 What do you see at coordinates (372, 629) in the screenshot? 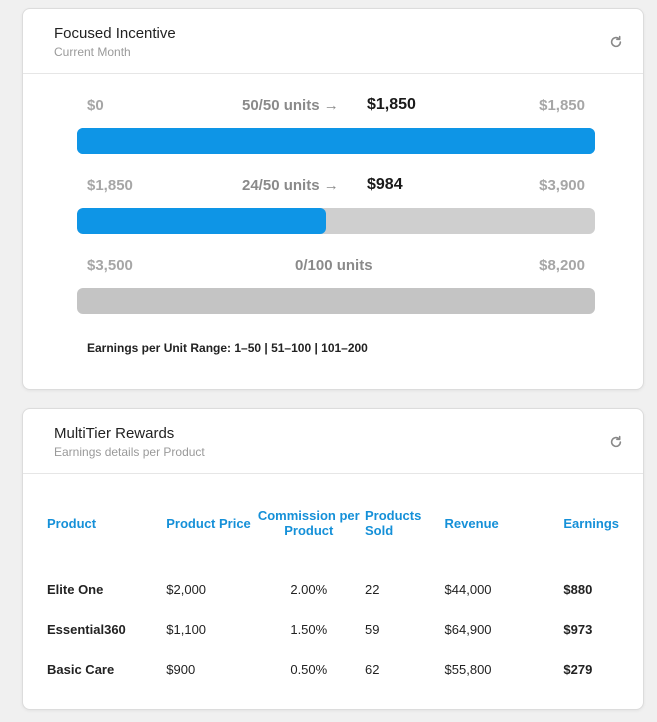
I see `products-sold: 59` at bounding box center [372, 629].